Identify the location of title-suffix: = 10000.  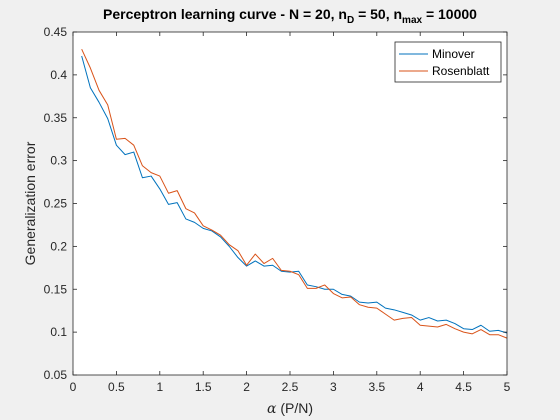
(449, 14).